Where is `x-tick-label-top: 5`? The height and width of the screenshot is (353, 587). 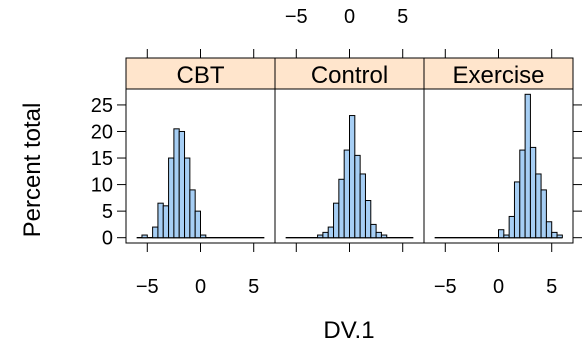 x-tick-label-top: 5 is located at coordinates (402, 17).